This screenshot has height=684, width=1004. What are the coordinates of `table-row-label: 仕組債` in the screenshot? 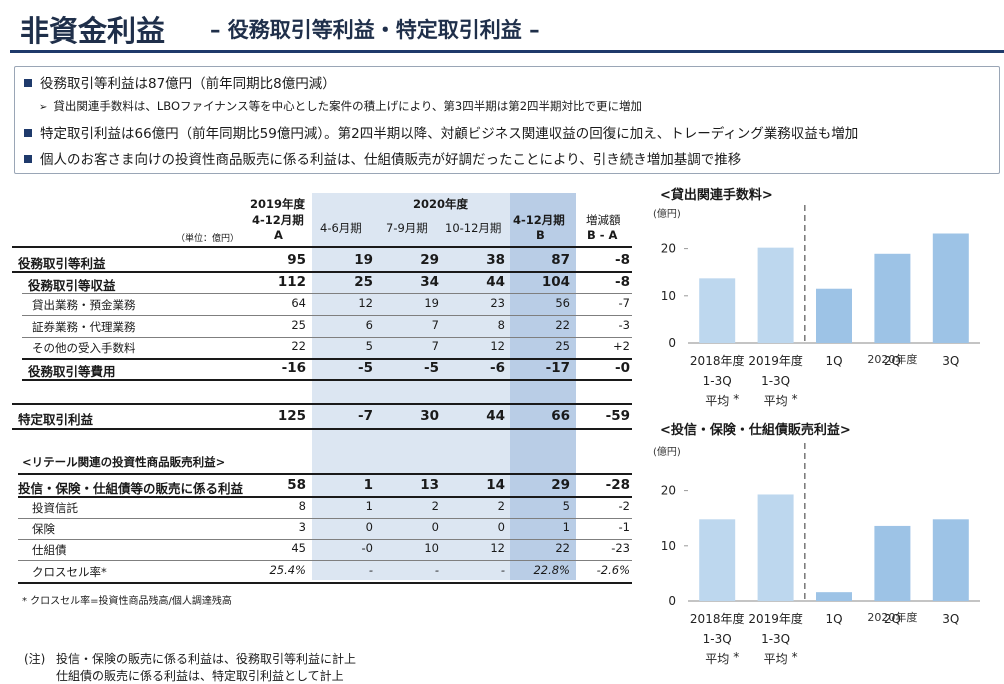 It's located at (49, 550).